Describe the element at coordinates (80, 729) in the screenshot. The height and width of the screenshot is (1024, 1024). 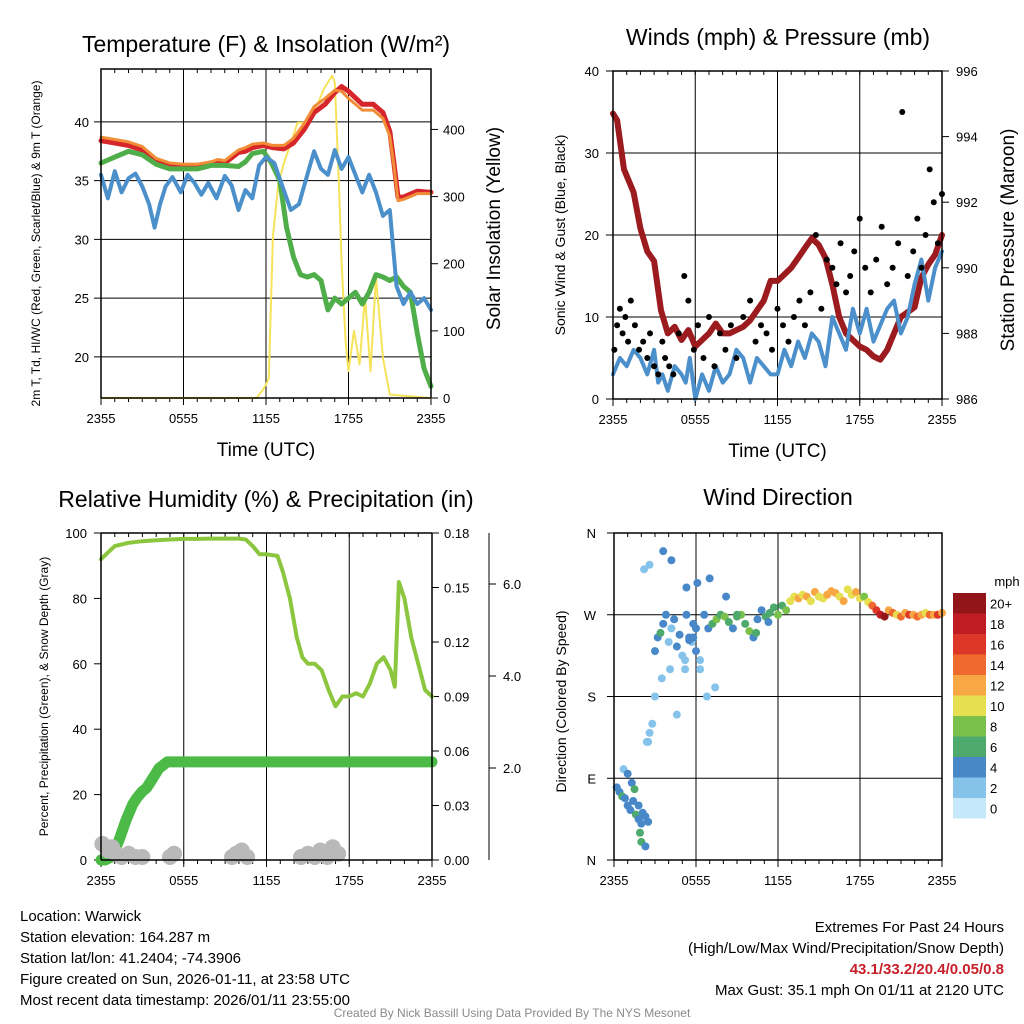
I see `y-tick-label: 40` at that location.